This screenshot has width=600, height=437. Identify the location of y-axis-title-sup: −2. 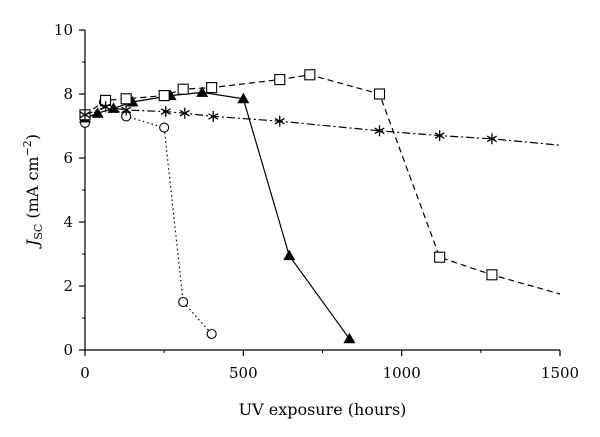
(27, 148).